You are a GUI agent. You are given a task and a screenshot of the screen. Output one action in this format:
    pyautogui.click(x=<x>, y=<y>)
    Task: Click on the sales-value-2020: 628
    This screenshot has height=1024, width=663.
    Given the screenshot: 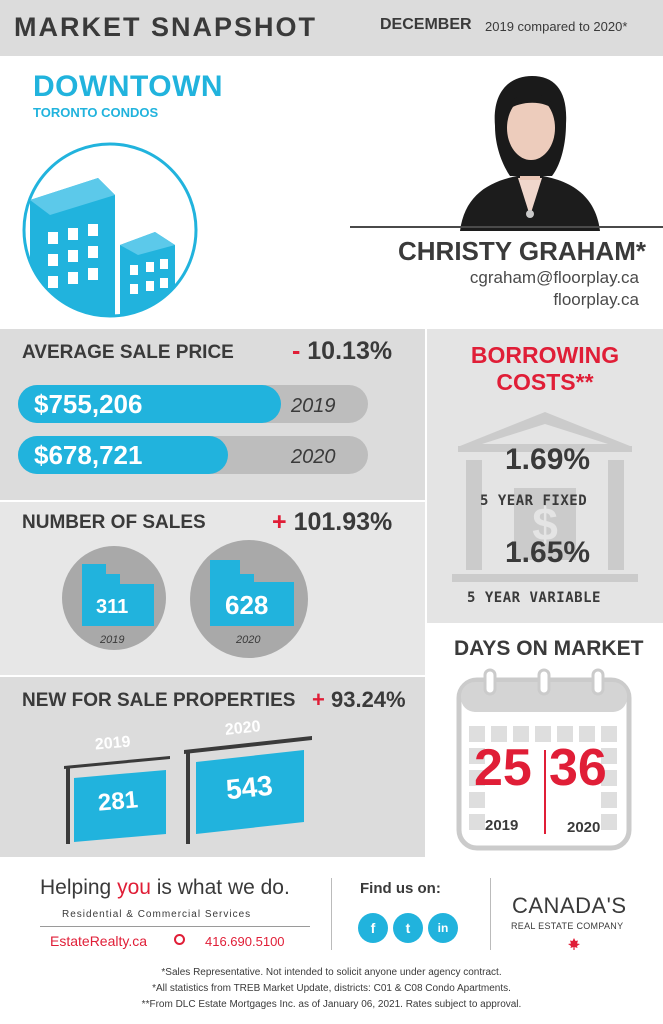 What is the action you would take?
    pyautogui.click(x=247, y=605)
    